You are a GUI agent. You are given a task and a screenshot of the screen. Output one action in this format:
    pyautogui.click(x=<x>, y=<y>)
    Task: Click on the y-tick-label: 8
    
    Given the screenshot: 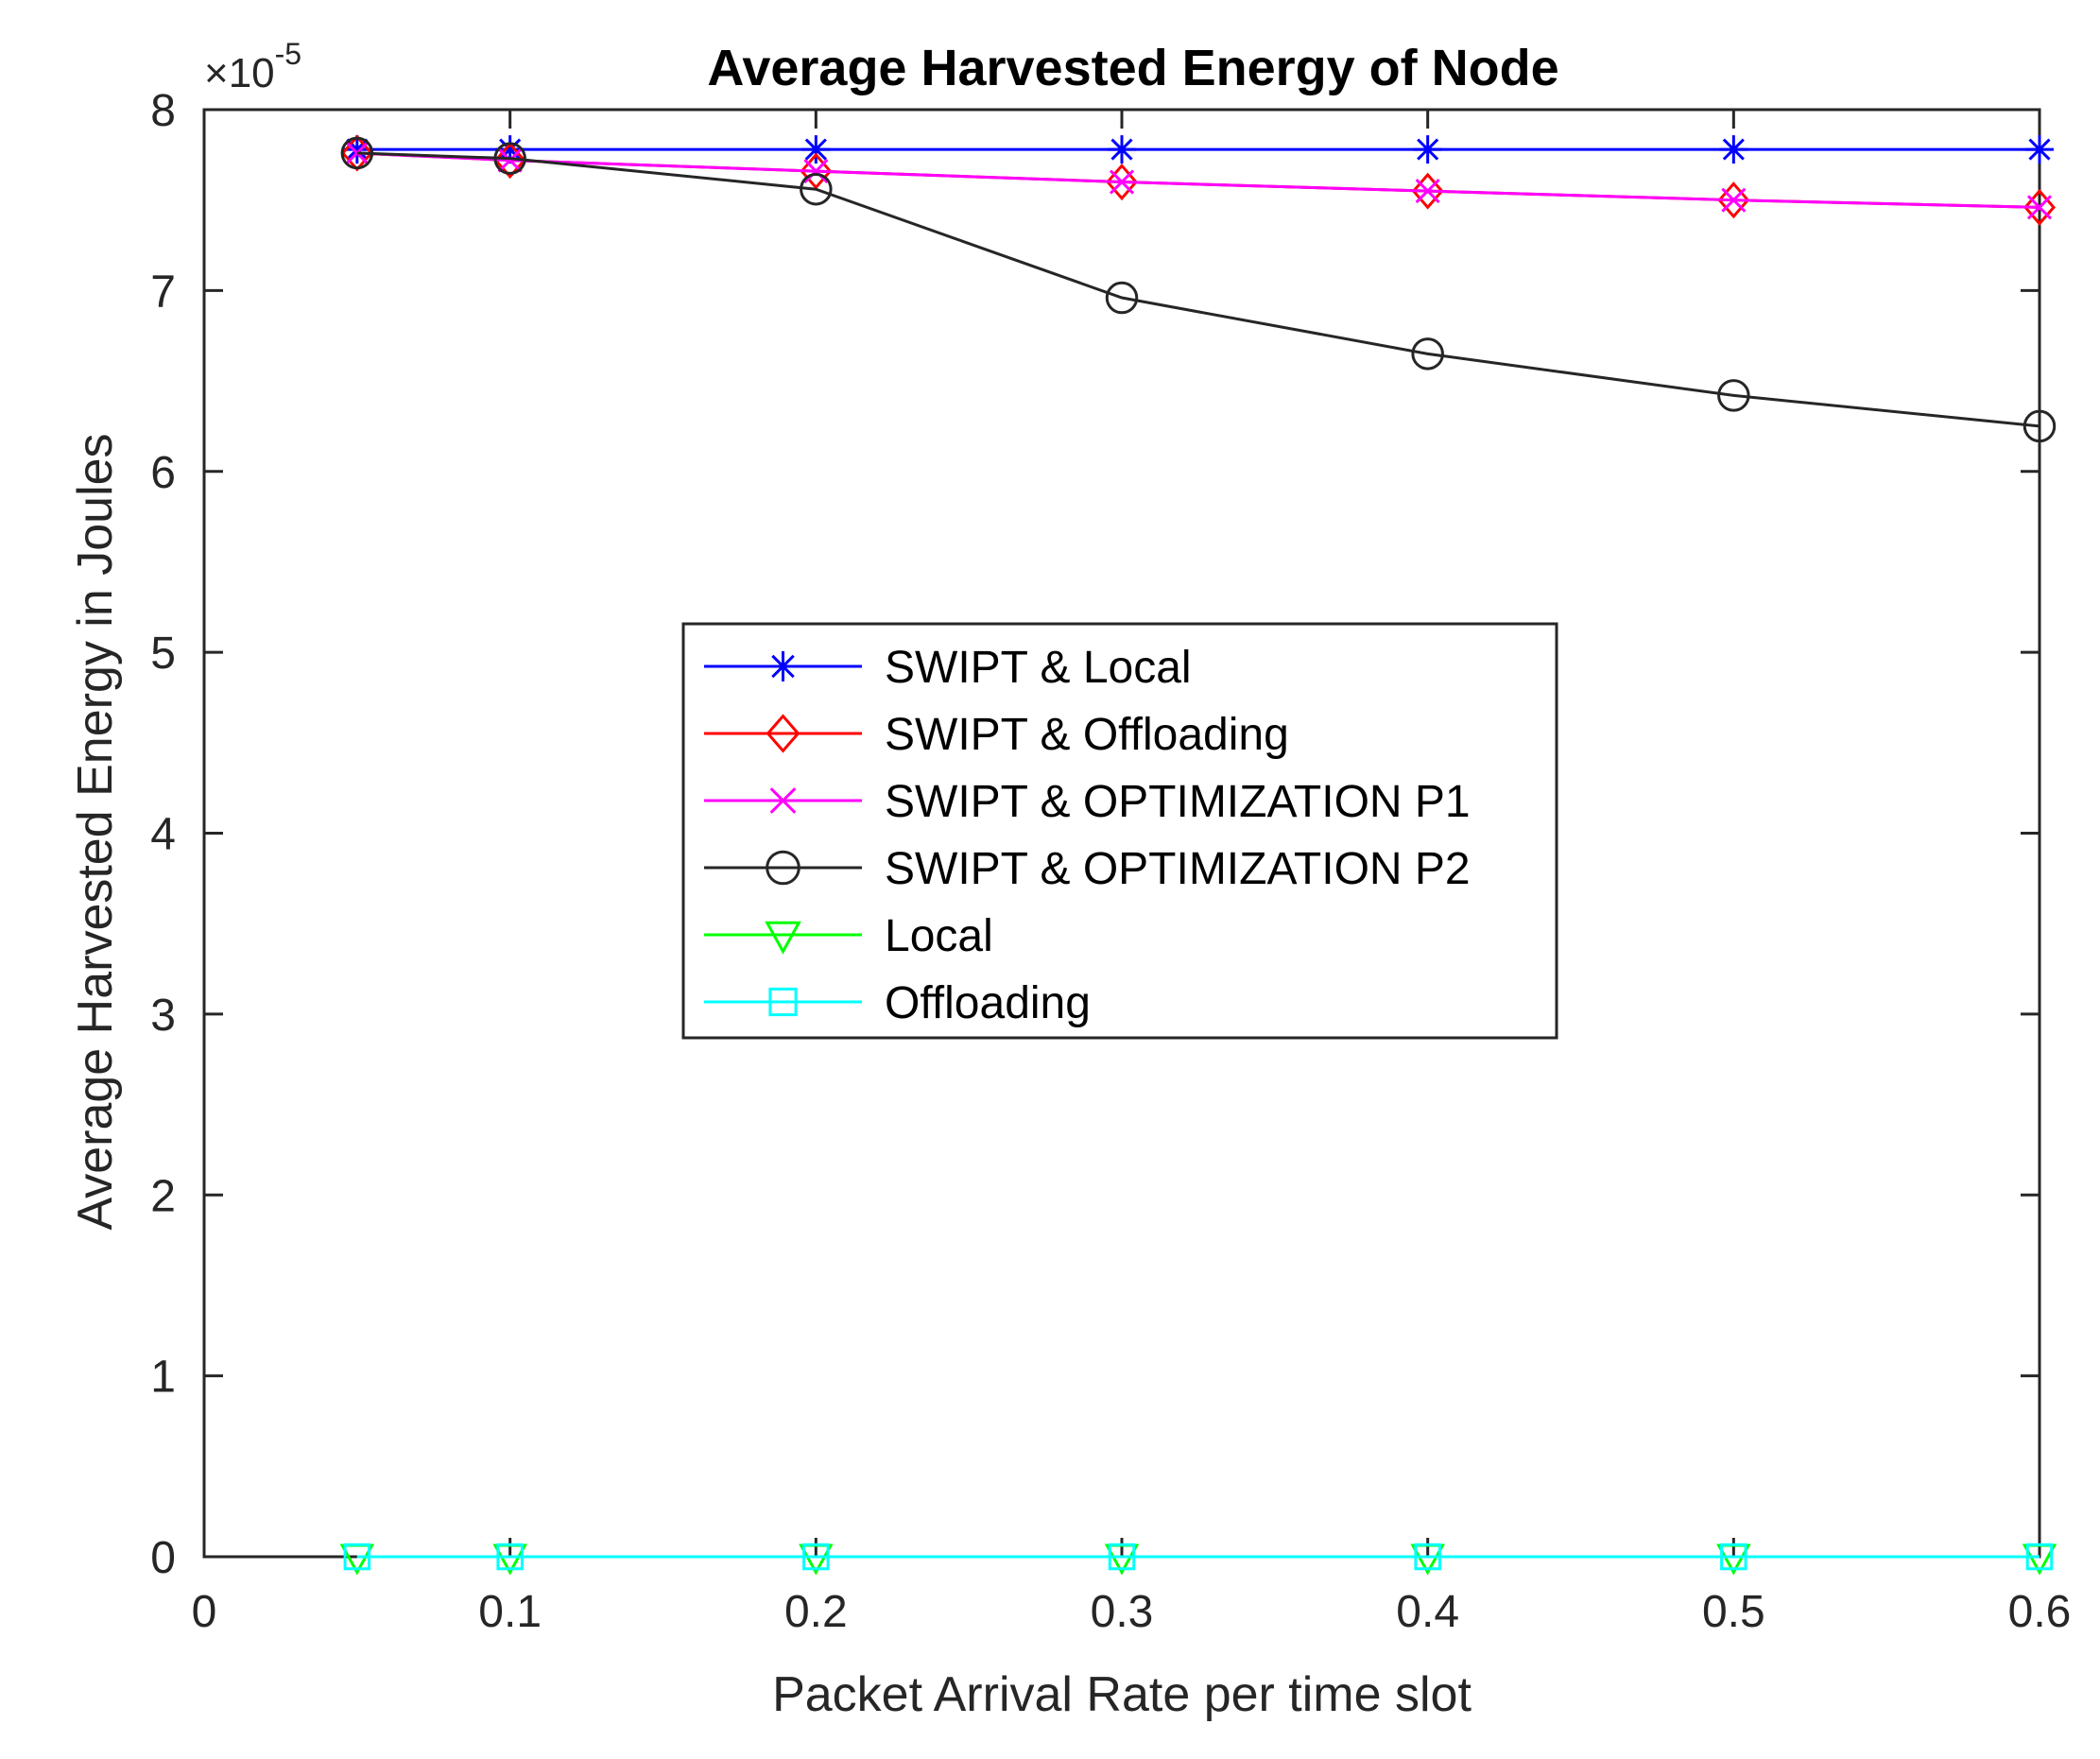 What is the action you would take?
    pyautogui.click(x=163, y=111)
    